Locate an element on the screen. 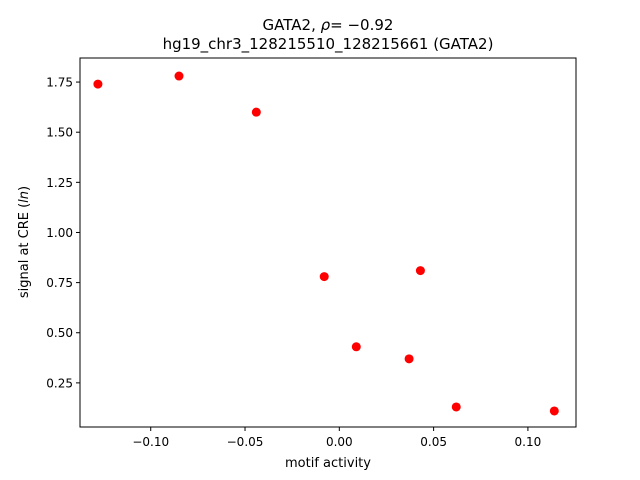 This screenshot has height=480, width=640. y-tick-label: 0.50 is located at coordinates (59, 333).